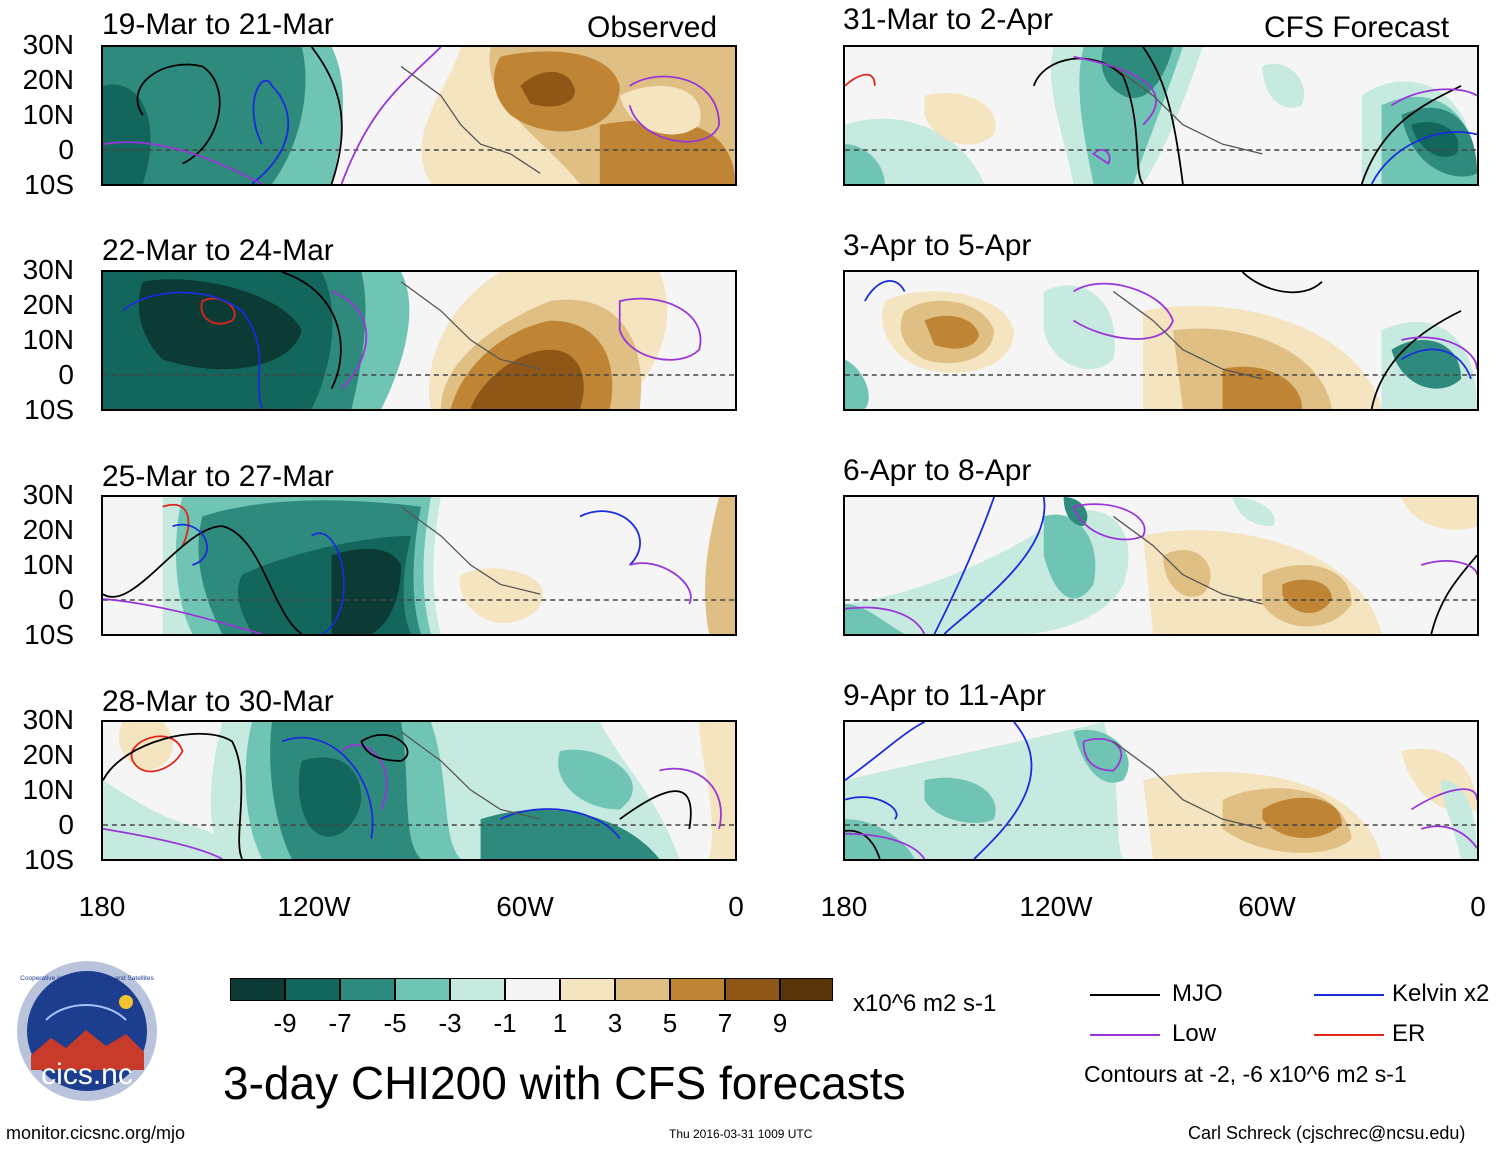  What do you see at coordinates (741, 1134) in the screenshot?
I see `footer-timestamp: Thu 2016-03-31 1009 UTC` at bounding box center [741, 1134].